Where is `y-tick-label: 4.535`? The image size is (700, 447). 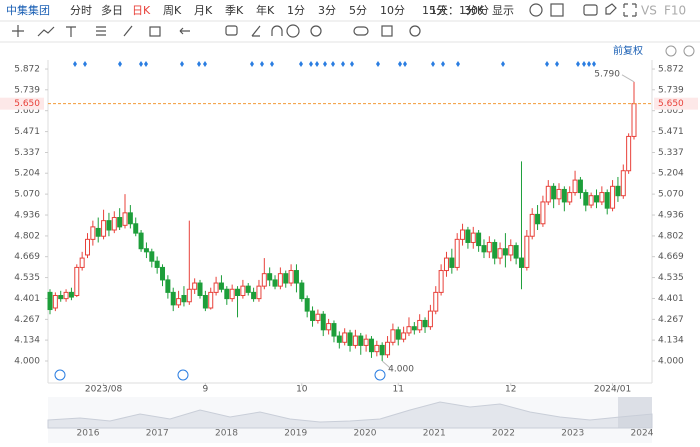
y-tick-label: 4.535 is located at coordinates (671, 278).